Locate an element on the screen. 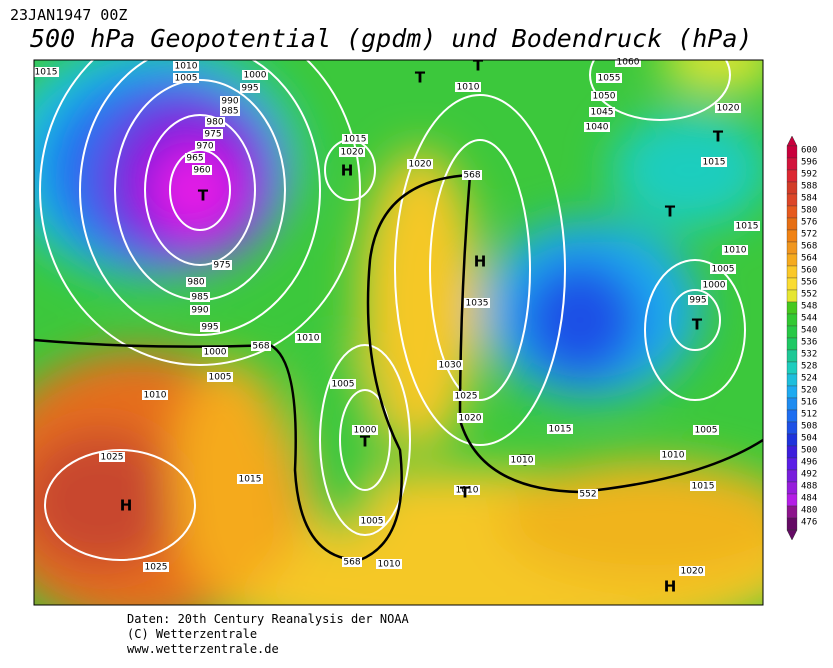  isobar-label: 985 is located at coordinates (199, 298).